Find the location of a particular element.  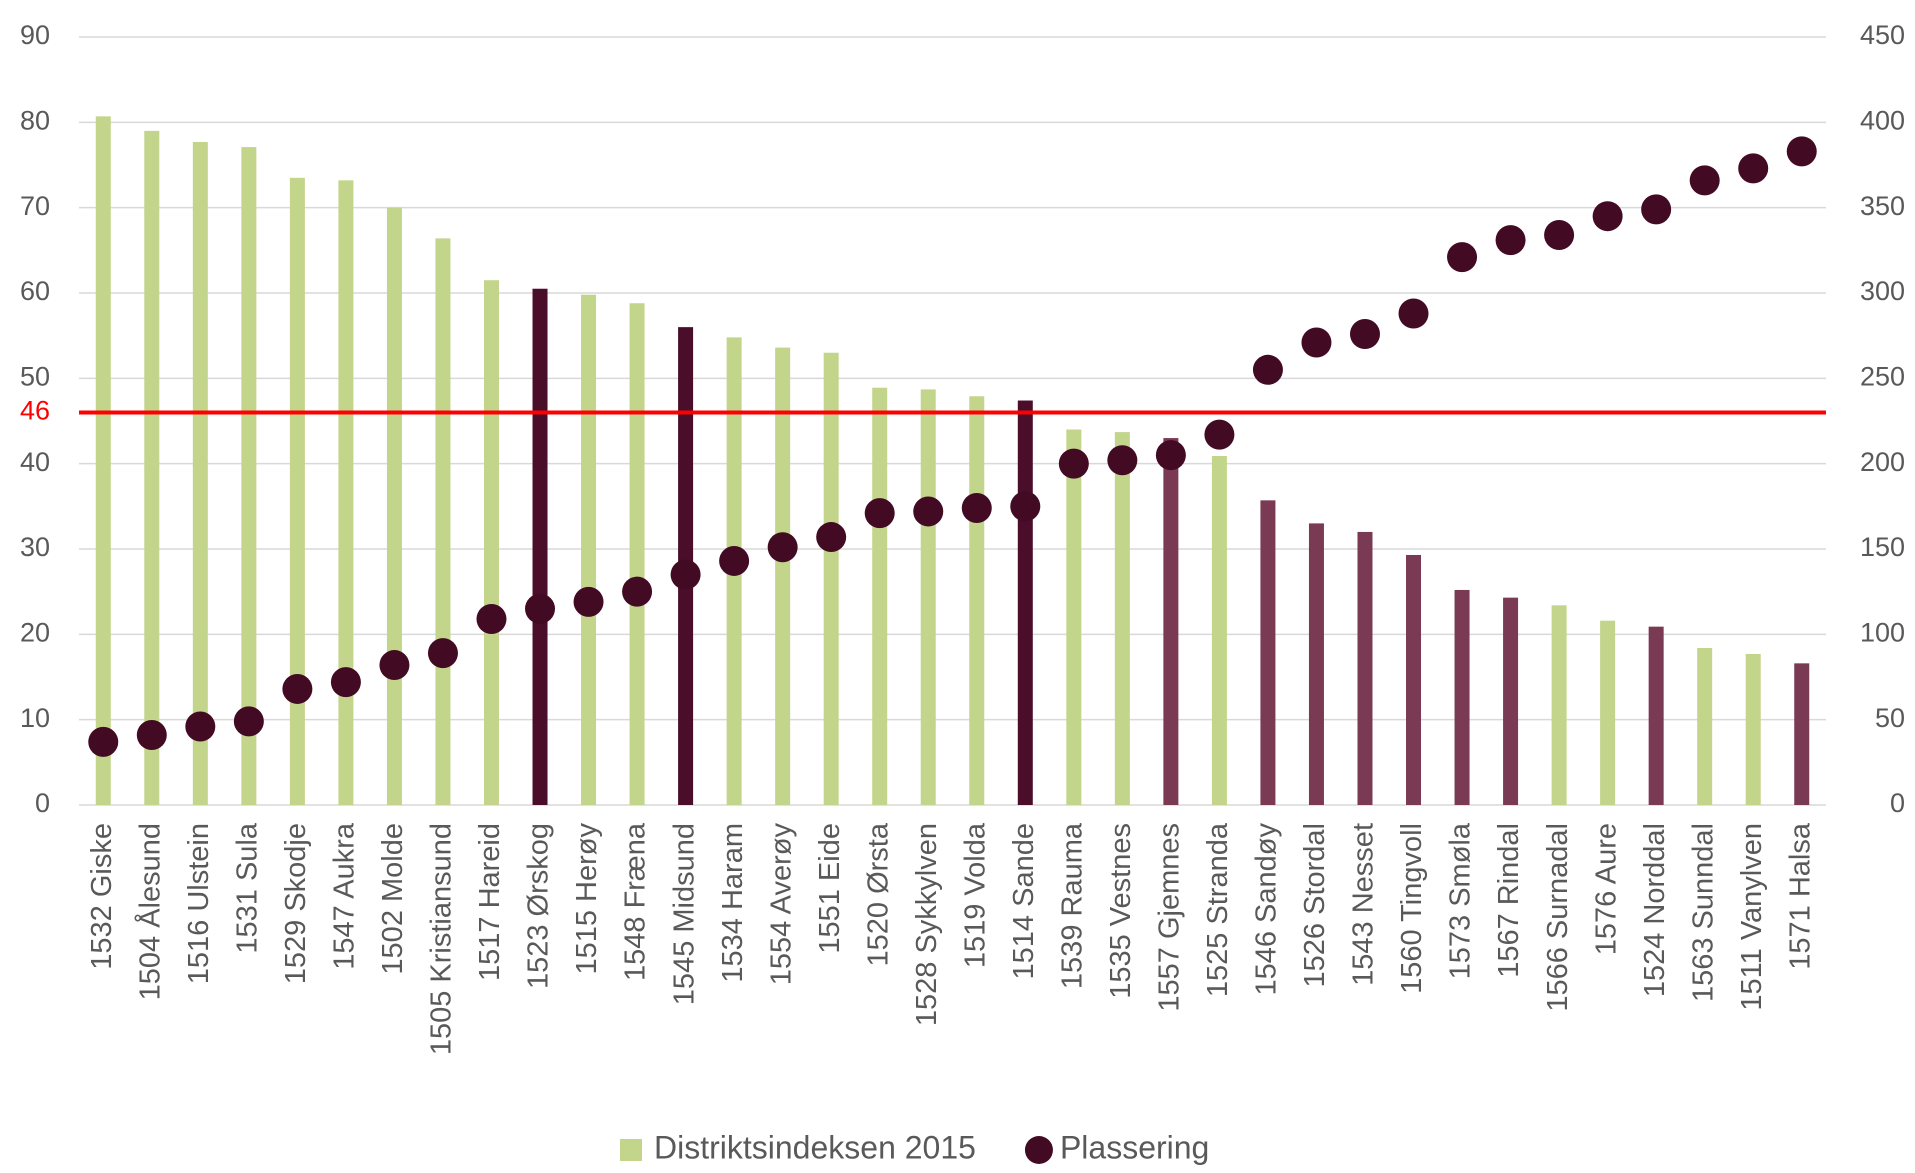

y2-tick-label: 350 is located at coordinates (1882, 206).